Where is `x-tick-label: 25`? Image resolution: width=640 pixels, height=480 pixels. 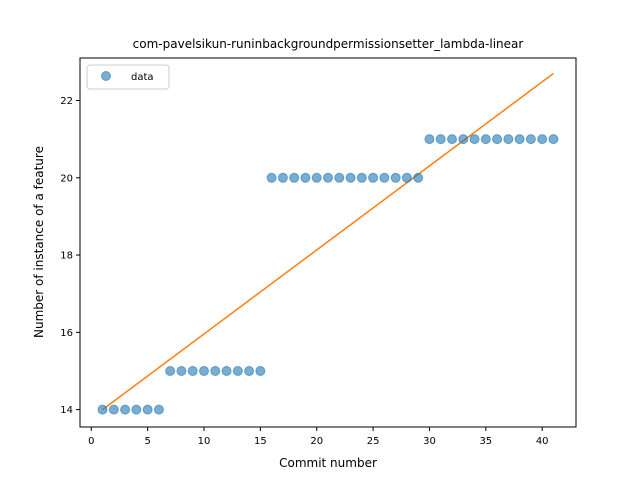 x-tick-label: 25 is located at coordinates (373, 441).